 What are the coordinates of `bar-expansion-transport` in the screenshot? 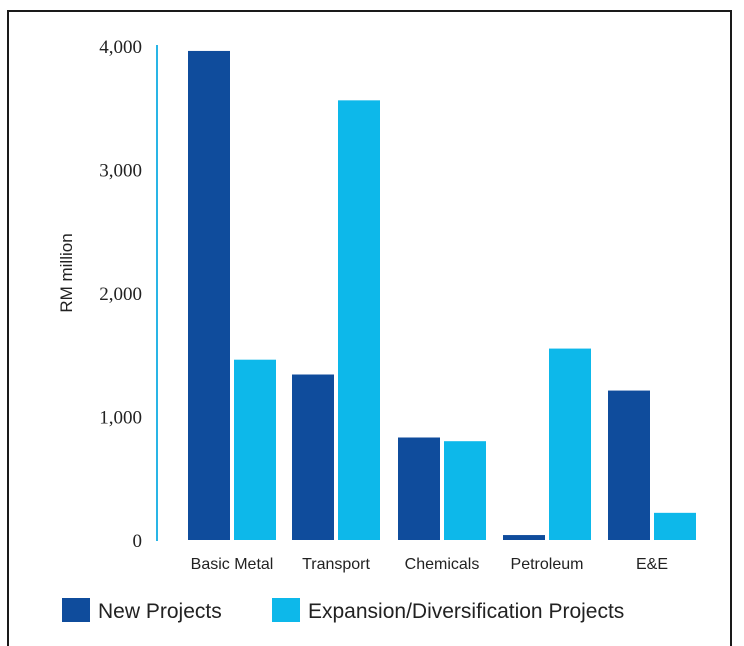 It's located at (359, 320).